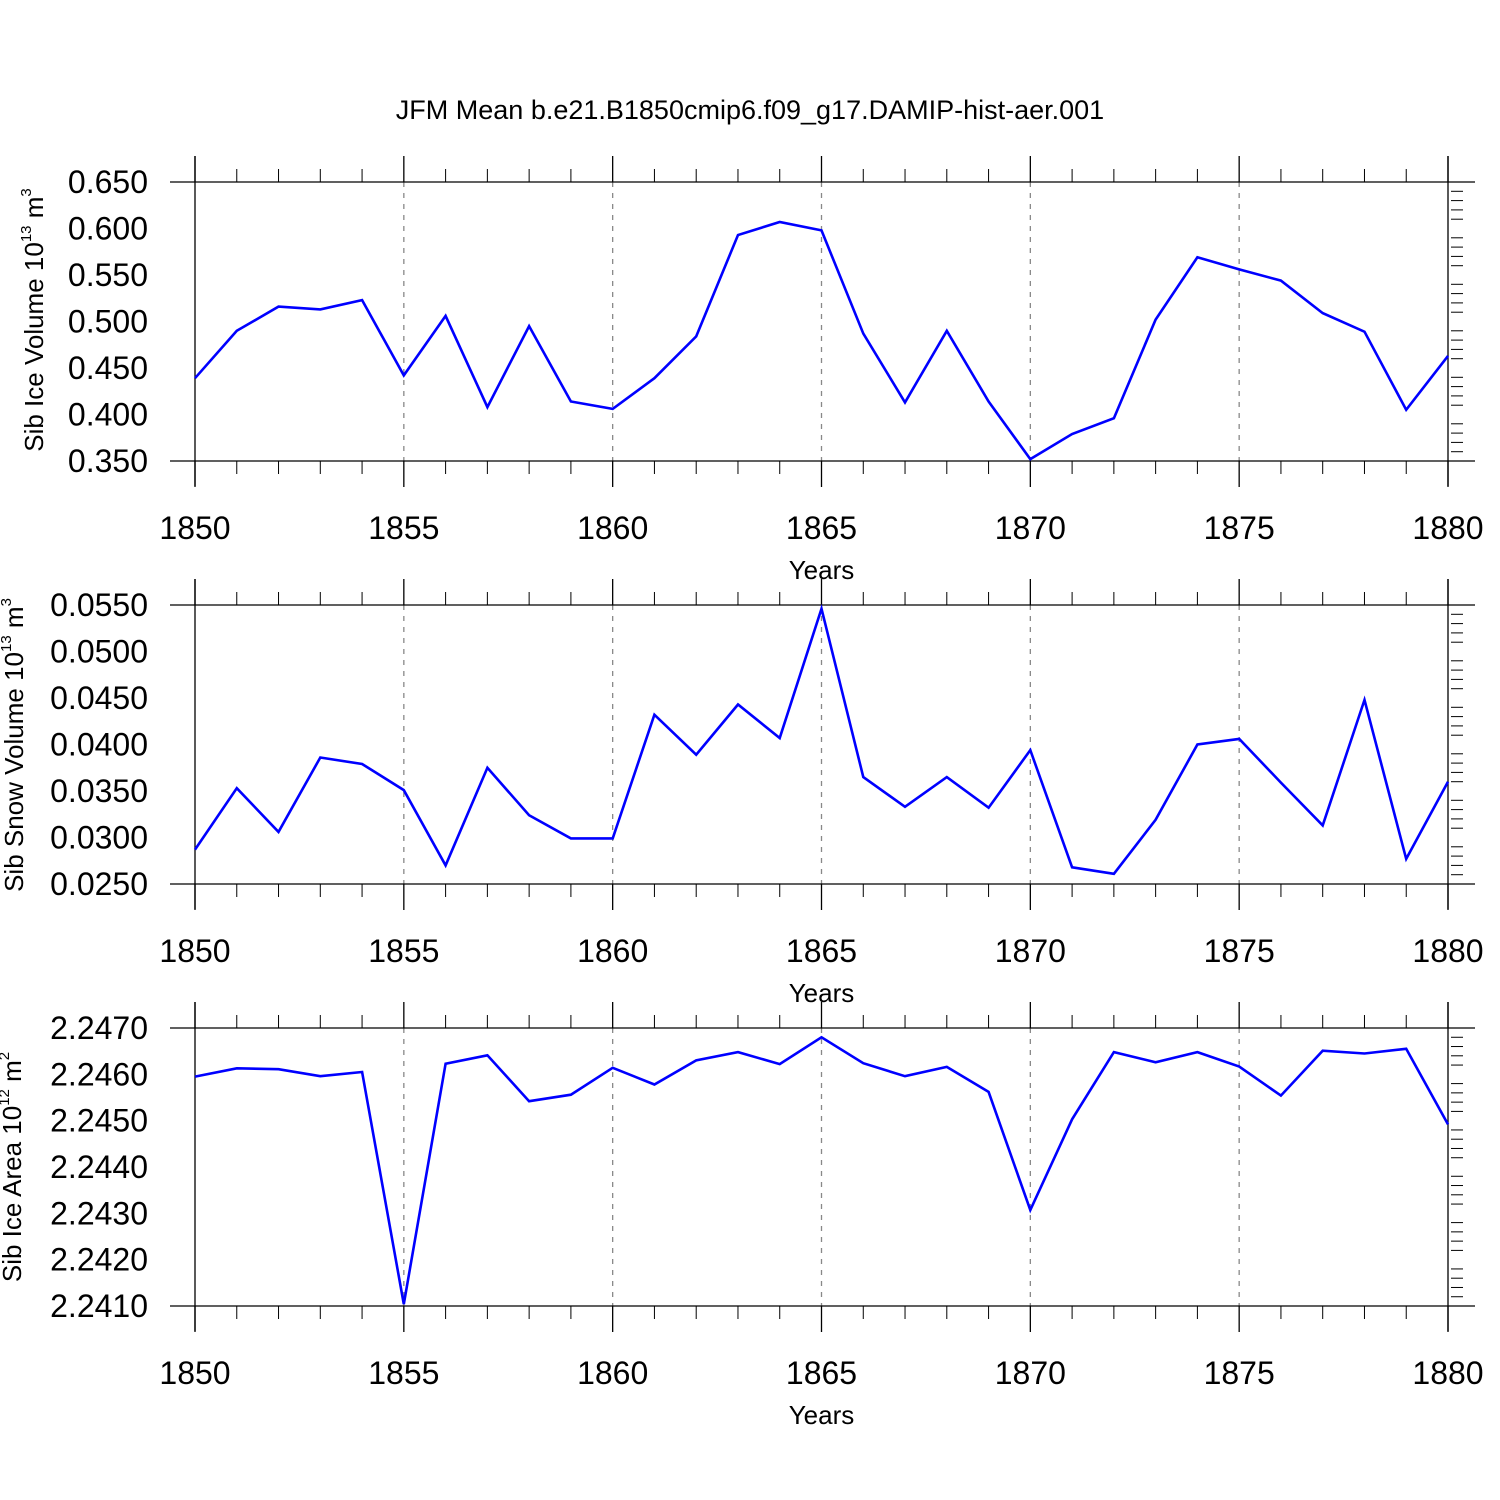  Describe the element at coordinates (822, 340) in the screenshot. I see `series-line` at that location.